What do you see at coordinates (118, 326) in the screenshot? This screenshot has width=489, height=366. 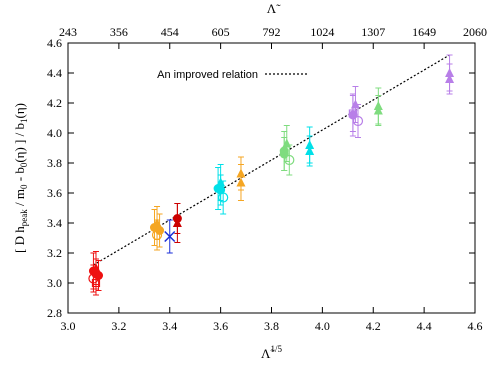 I see `x-tick-label: 3.2` at bounding box center [118, 326].